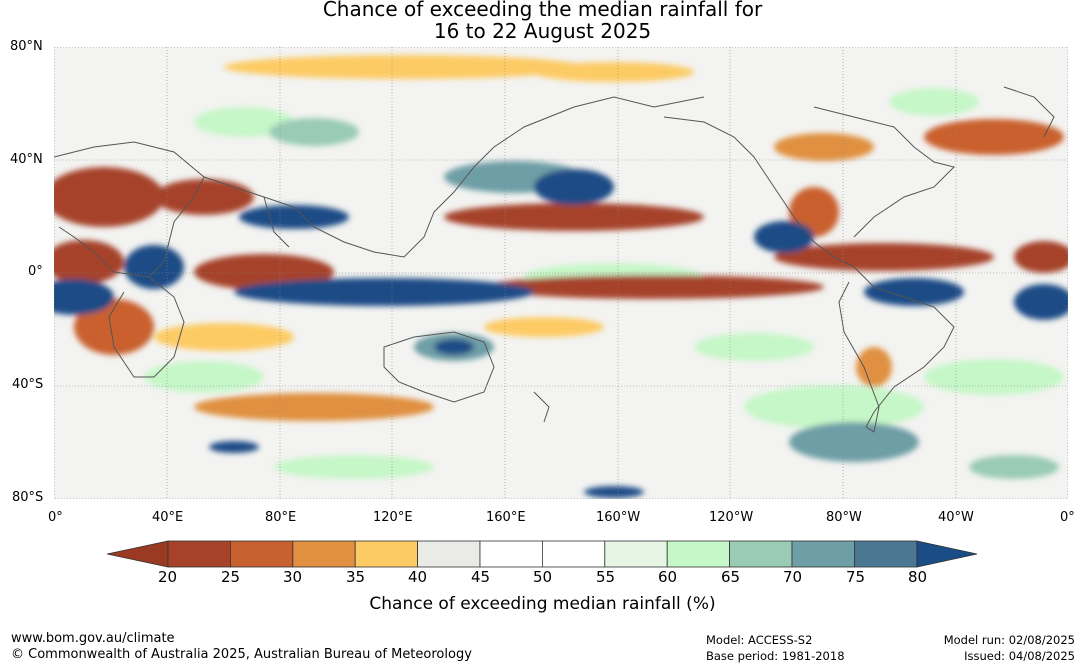  Describe the element at coordinates (281, 517) in the screenshot. I see `lon-label-80e: 80°E` at that location.